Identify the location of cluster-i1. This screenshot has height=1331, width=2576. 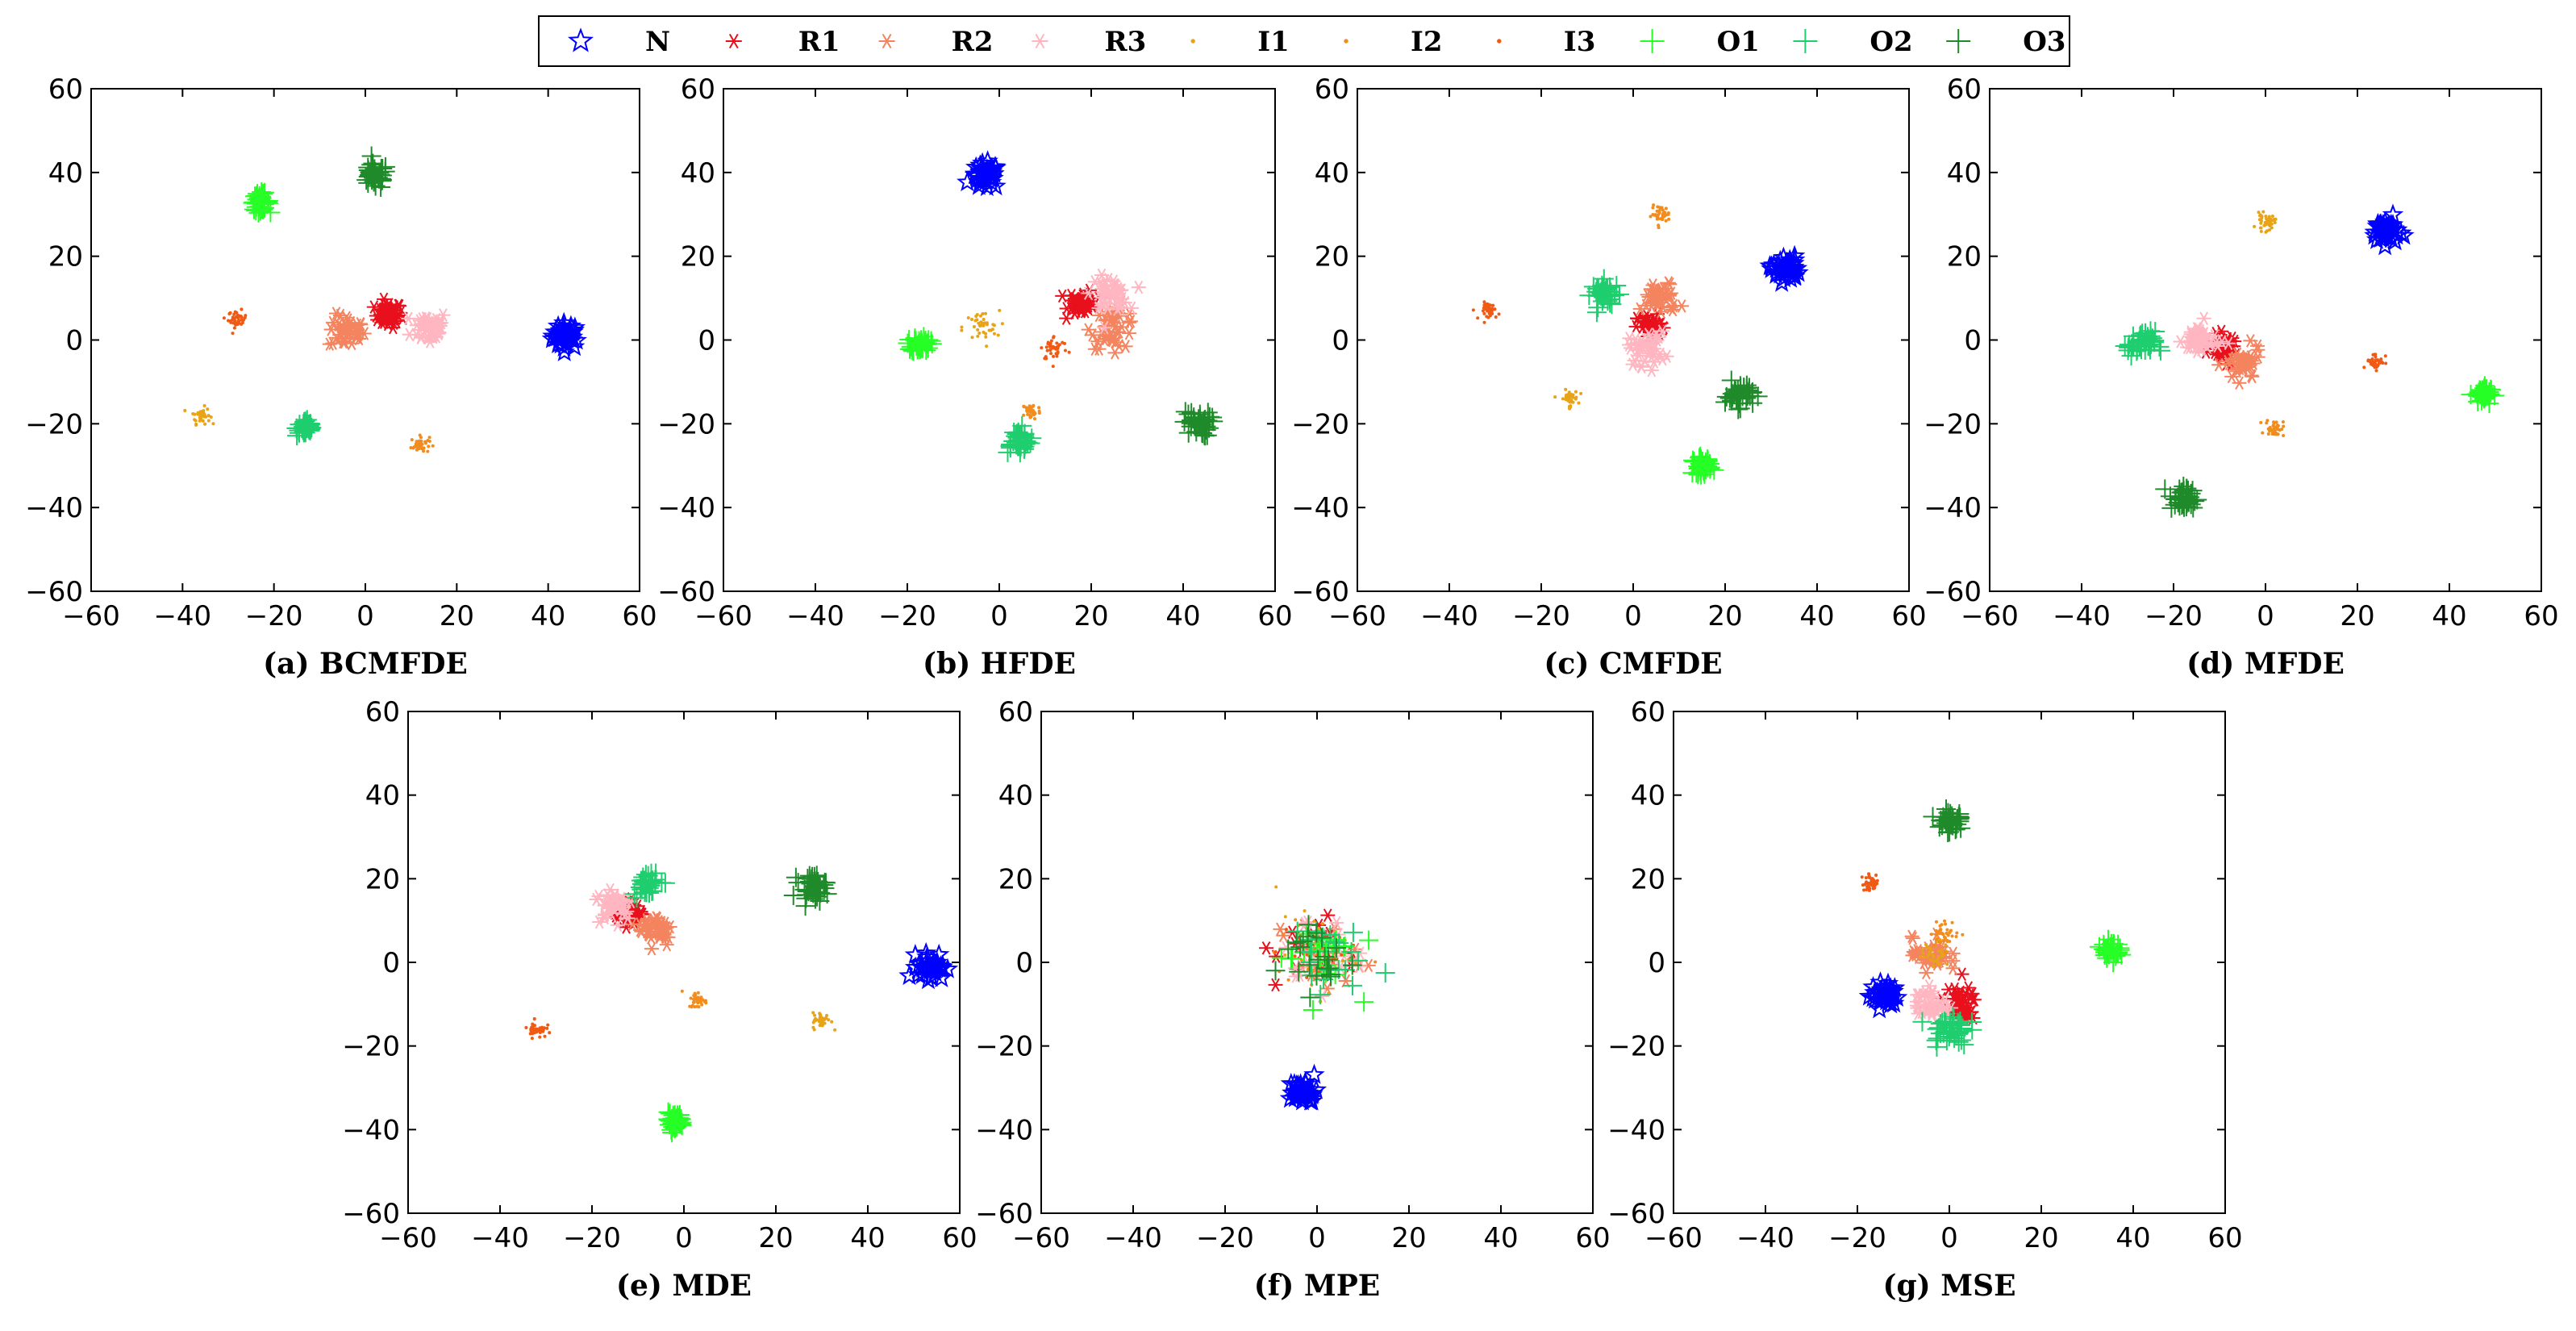
(1568, 399).